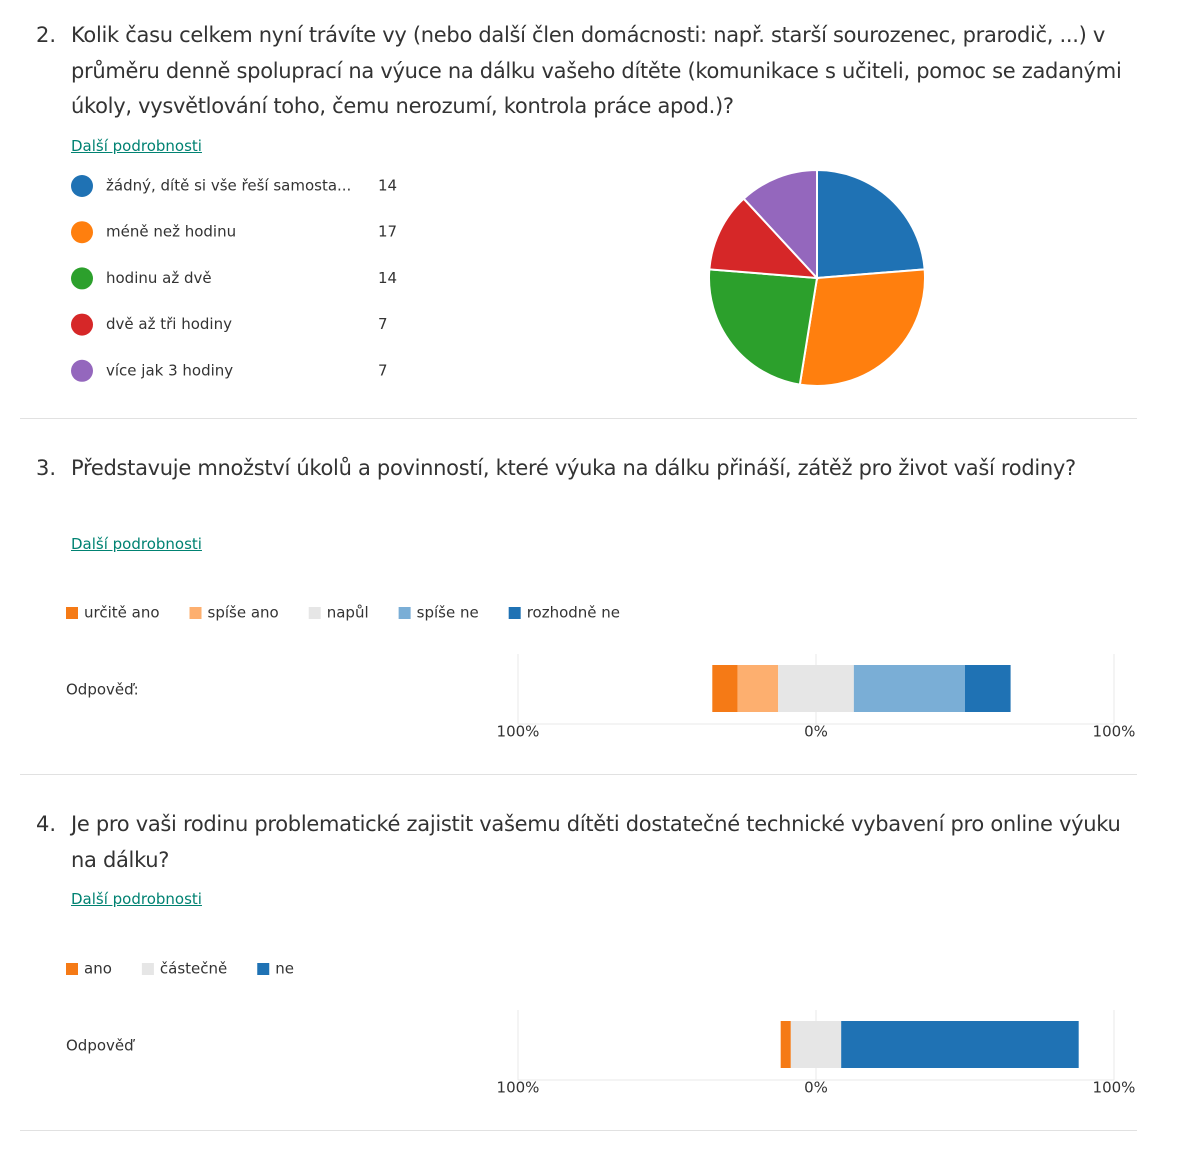 The width and height of the screenshot is (1200, 1152). What do you see at coordinates (98, 969) in the screenshot?
I see `legend-label: ano` at bounding box center [98, 969].